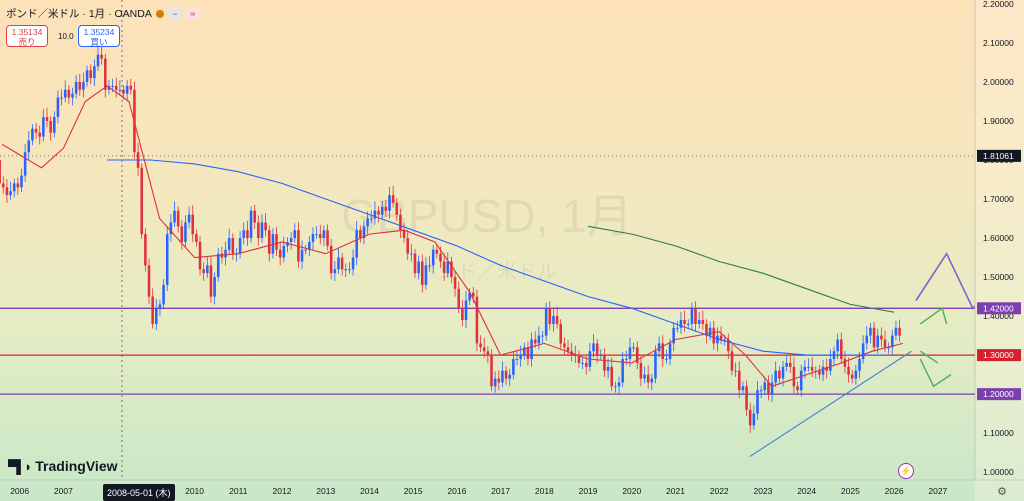  I want to click on tradingview-logo: ▀▌◗ TradingView, so click(63, 466).